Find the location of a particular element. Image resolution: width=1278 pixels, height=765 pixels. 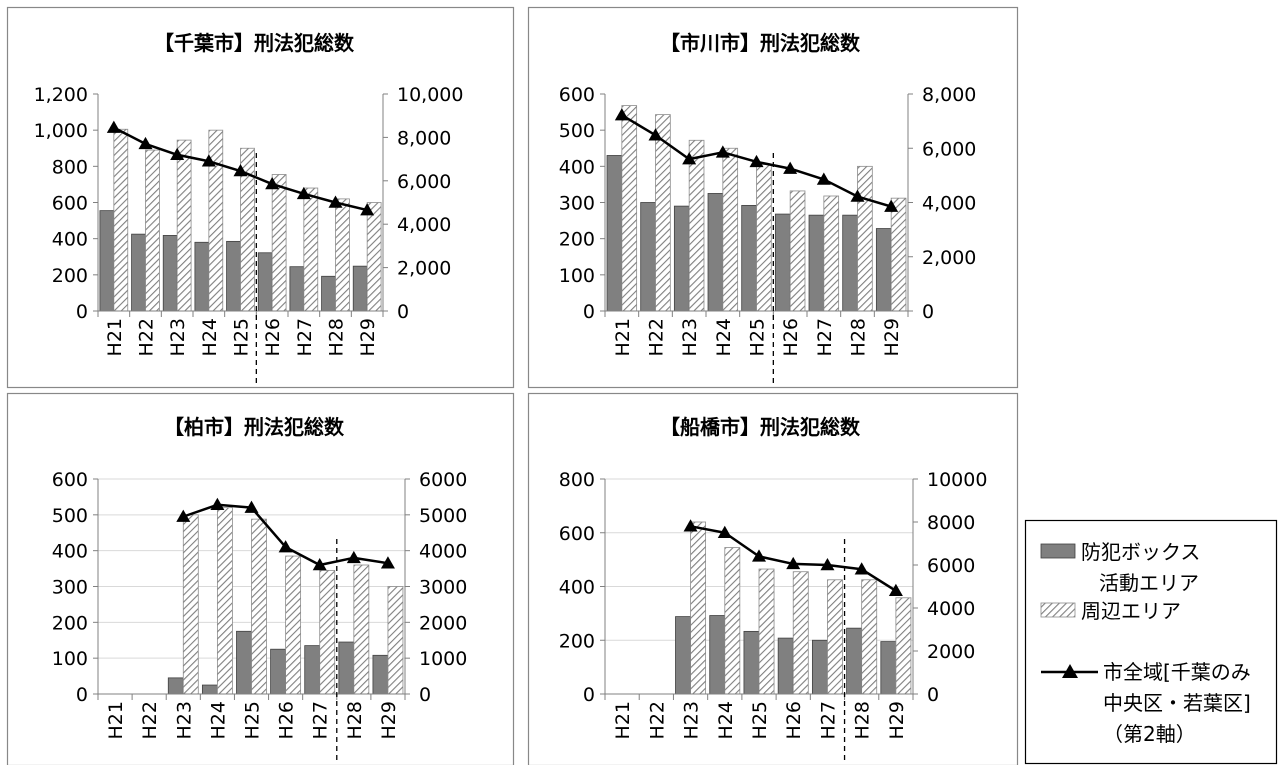

right-tick-label: 10000 is located at coordinates (957, 480).